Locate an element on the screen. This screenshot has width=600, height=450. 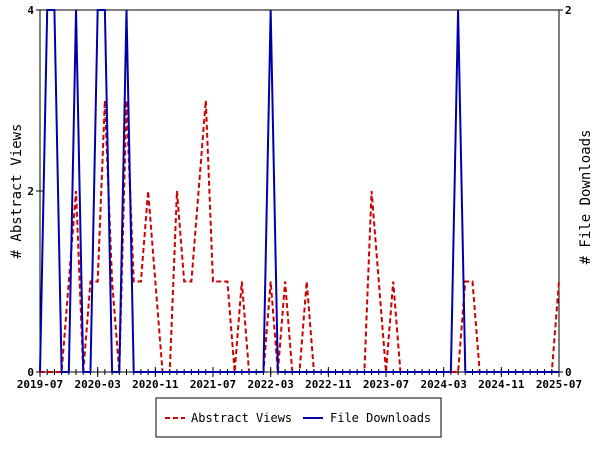
x-tick-label: 2022-11 is located at coordinates (328, 384).